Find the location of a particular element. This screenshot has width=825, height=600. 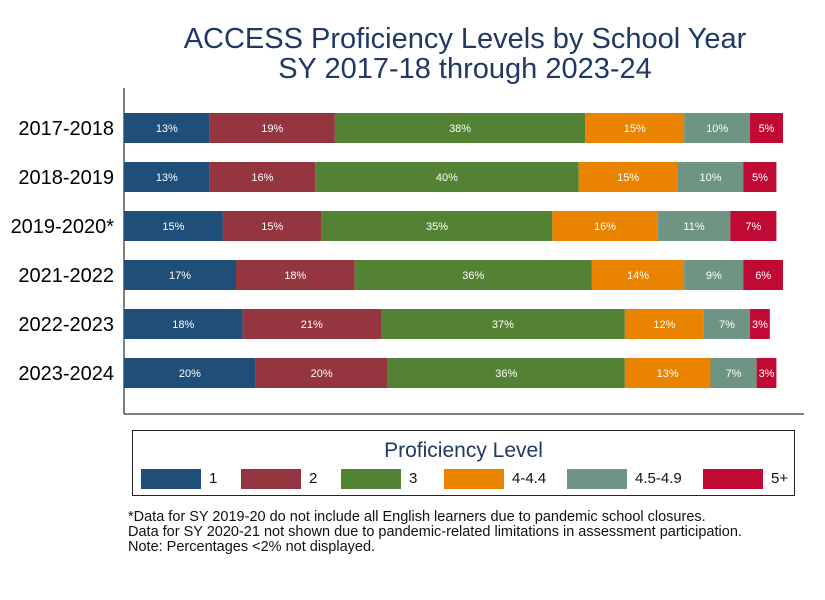

category-label: 2021-2022 is located at coordinates (66, 276).